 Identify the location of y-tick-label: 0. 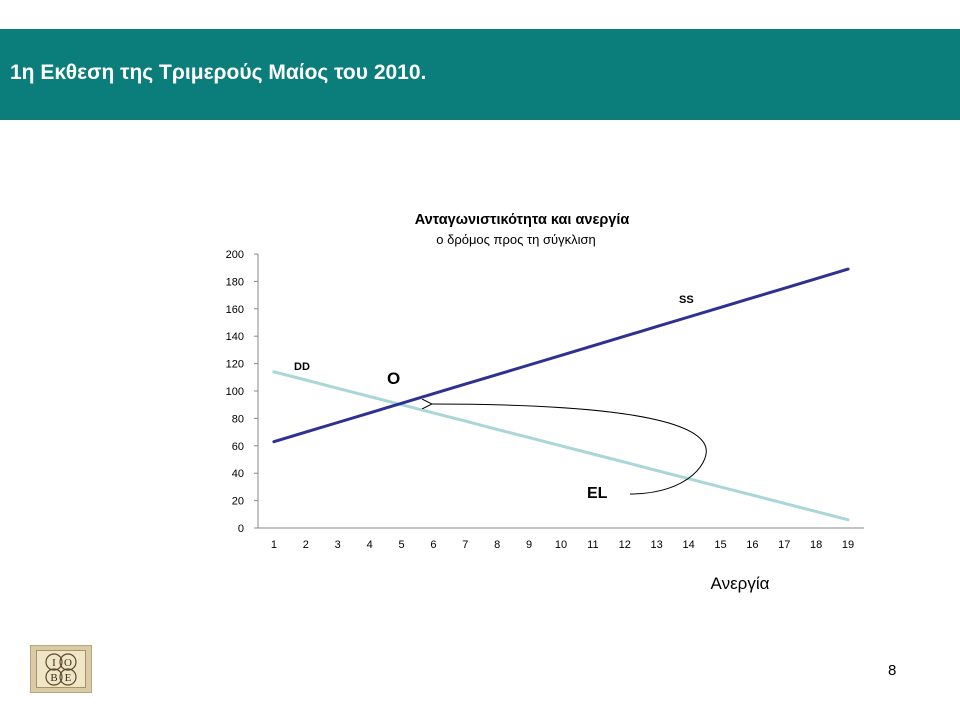
(241, 529).